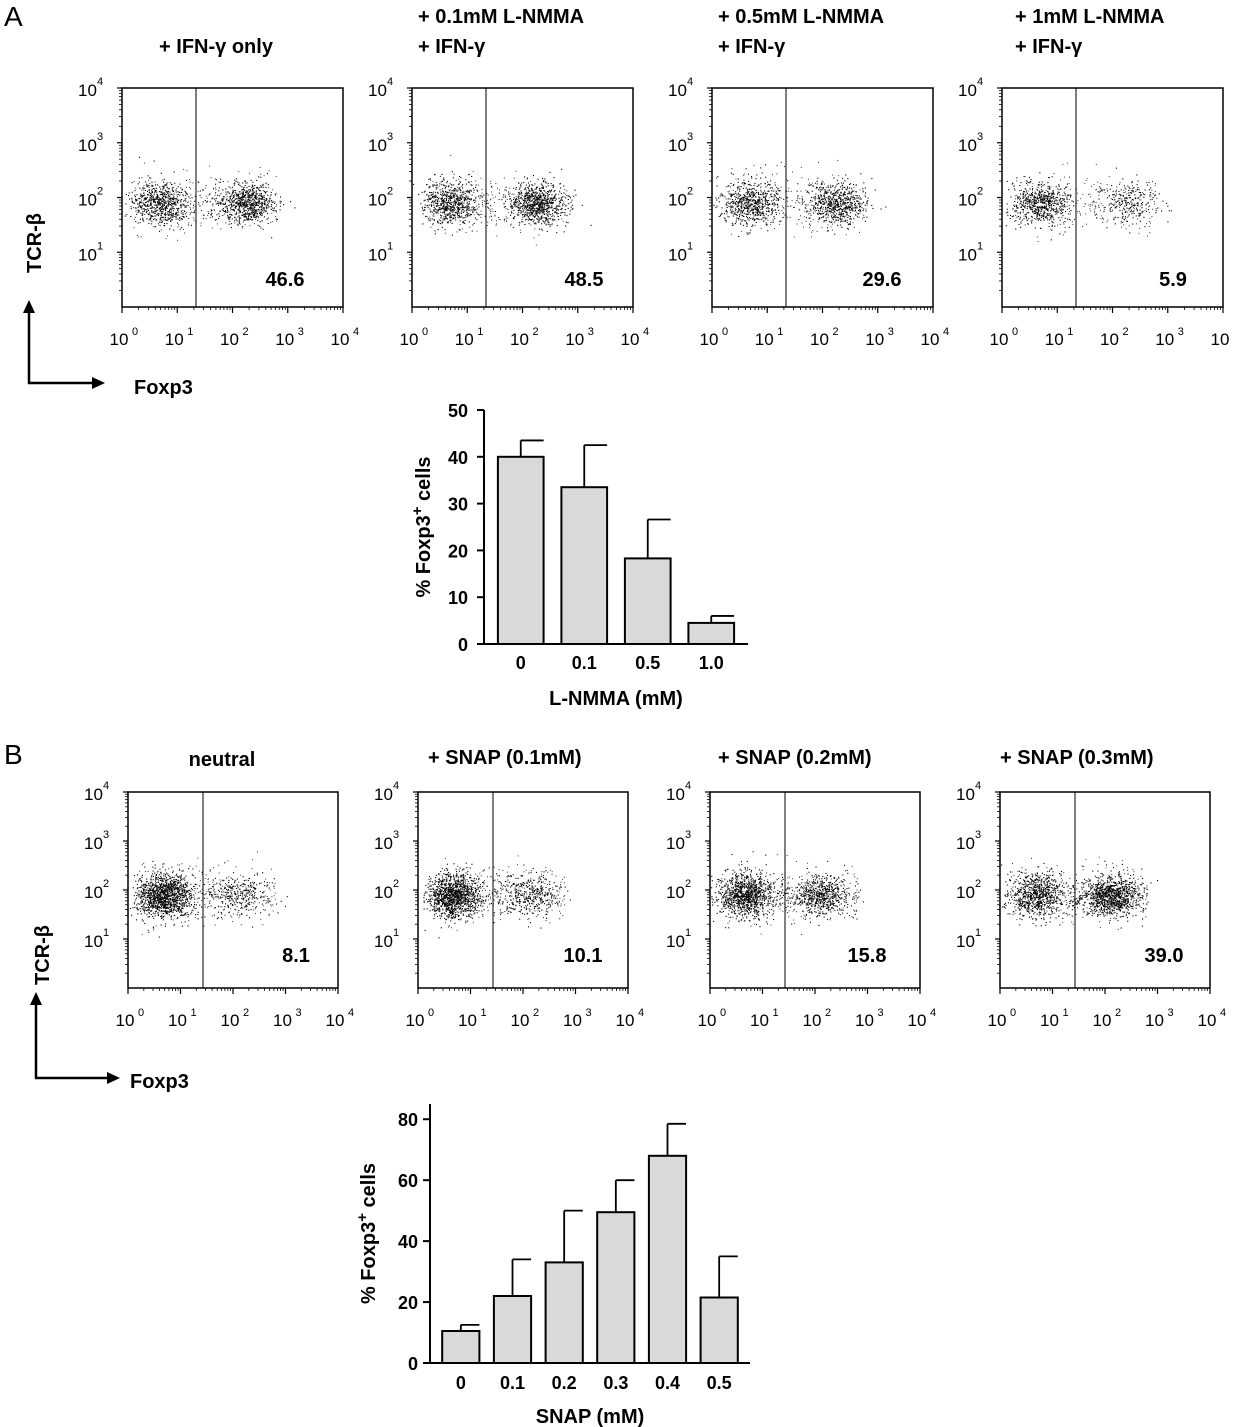 Image resolution: width=1233 pixels, height=1427 pixels. Describe the element at coordinates (752, 47) in the screenshot. I see `panel-a-plot-3-title-line-2: + IFN-γ` at that location.